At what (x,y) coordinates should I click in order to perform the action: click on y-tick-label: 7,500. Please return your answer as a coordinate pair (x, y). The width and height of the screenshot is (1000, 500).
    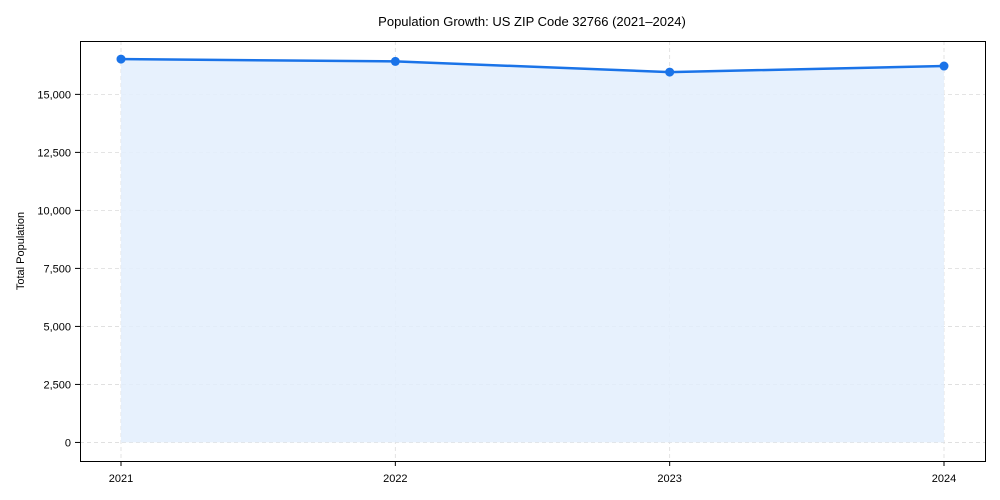
    Looking at the image, I should click on (57, 269).